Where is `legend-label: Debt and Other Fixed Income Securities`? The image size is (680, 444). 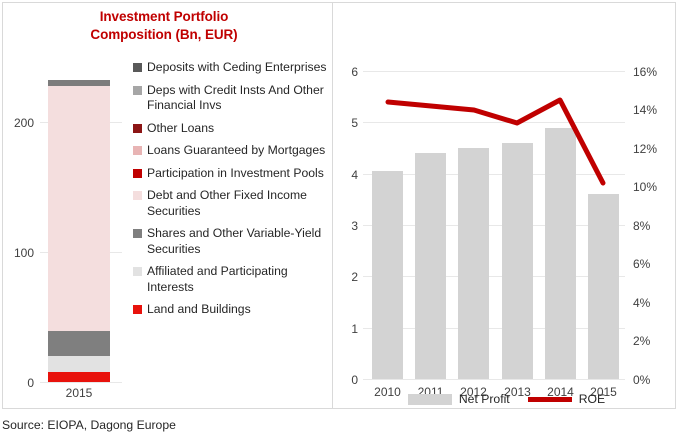 legend-label: Debt and Other Fixed Income Securities is located at coordinates (227, 203).